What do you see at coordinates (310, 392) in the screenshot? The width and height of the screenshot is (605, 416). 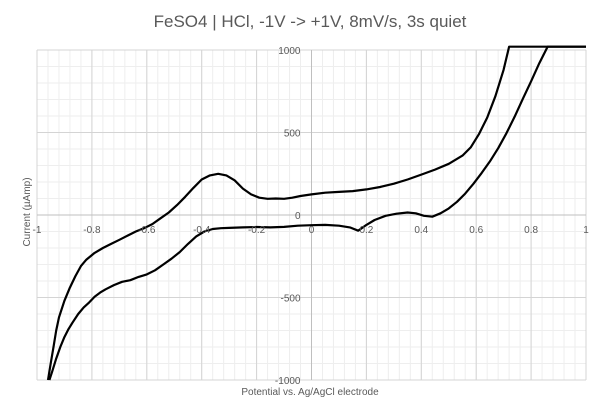 I see `x-axis-title: Potential vs. Ag/AgCl electrode` at bounding box center [310, 392].